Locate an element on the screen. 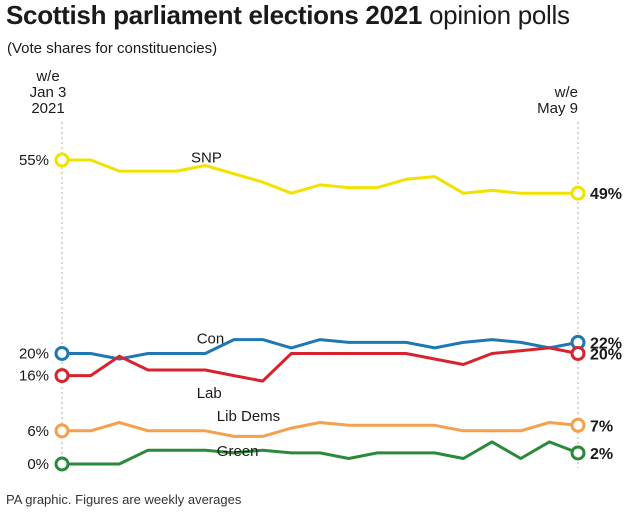  series-end-point-snp is located at coordinates (578, 193).